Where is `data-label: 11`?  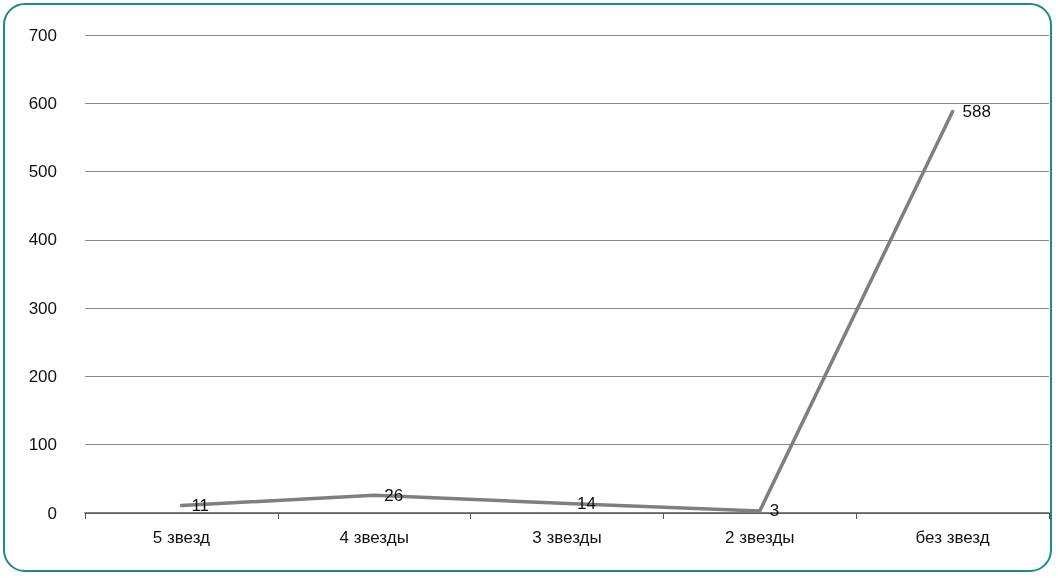 data-label: 11 is located at coordinates (200, 505).